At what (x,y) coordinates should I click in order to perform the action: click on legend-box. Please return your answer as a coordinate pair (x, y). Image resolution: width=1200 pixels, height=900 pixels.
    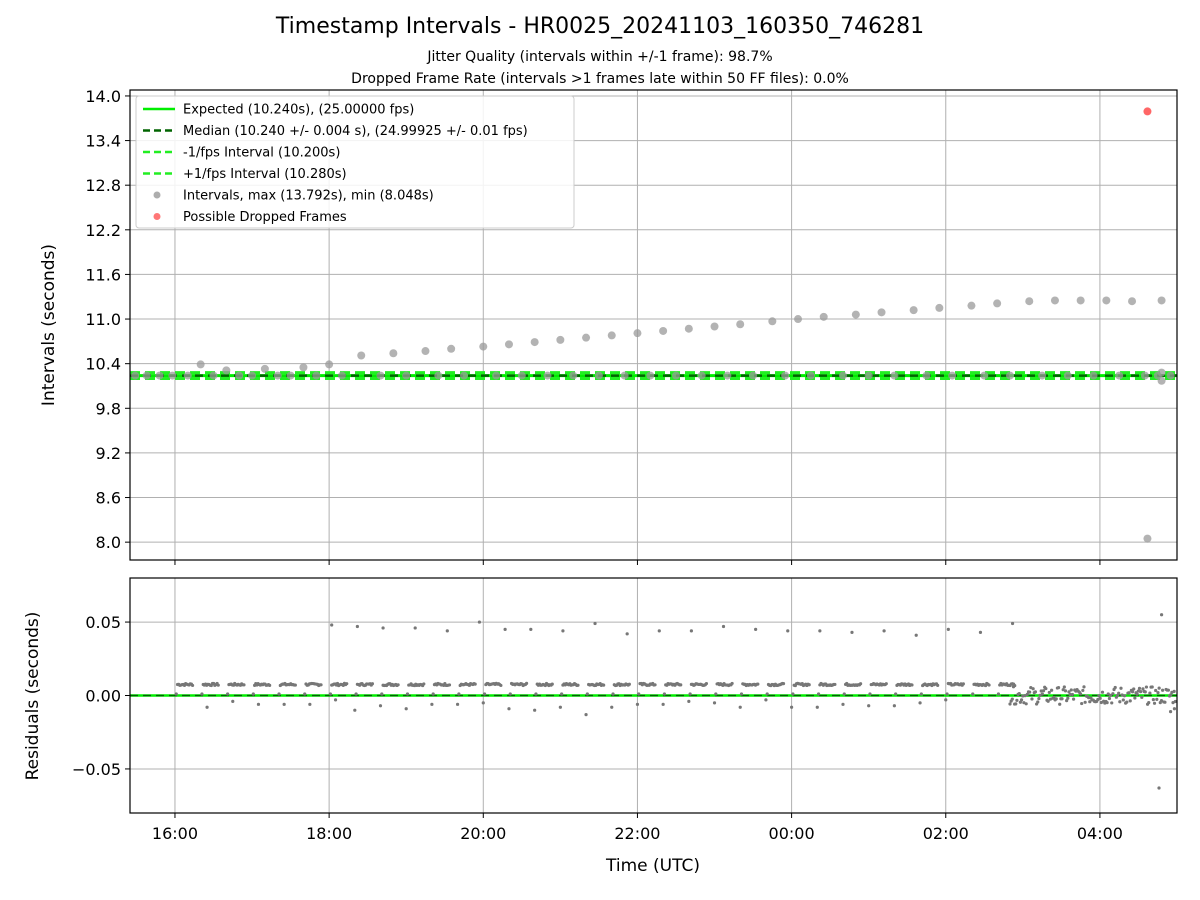
    Looking at the image, I should click on (355, 162).